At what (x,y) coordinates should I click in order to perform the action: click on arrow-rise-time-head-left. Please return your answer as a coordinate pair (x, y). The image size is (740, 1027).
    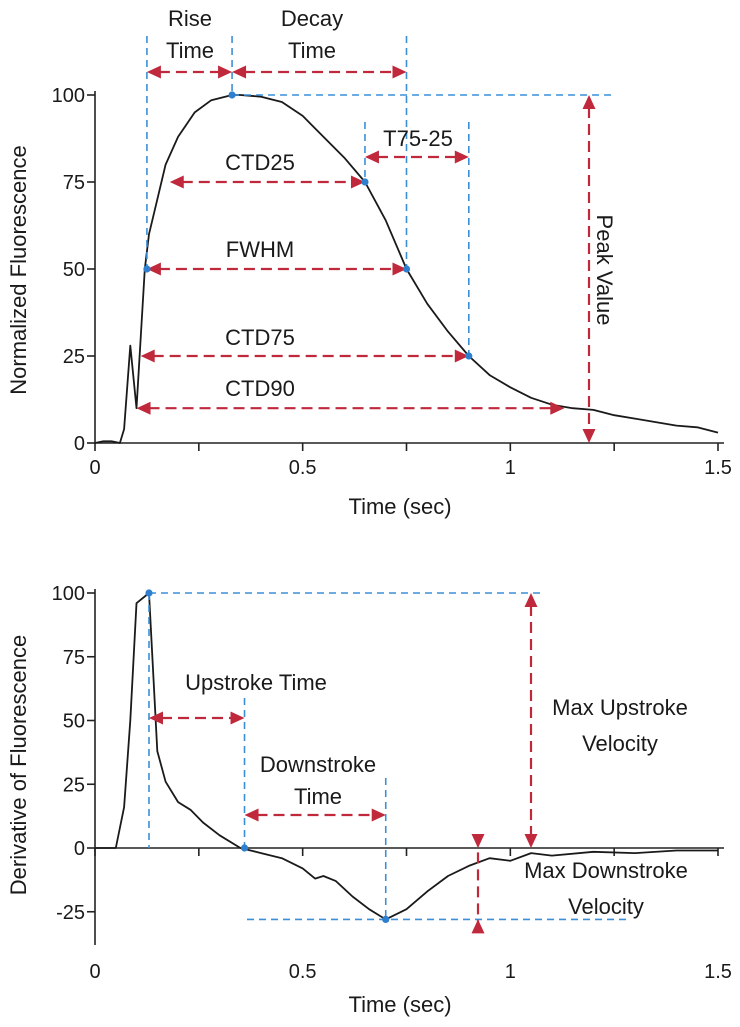
    Looking at the image, I should click on (153, 72).